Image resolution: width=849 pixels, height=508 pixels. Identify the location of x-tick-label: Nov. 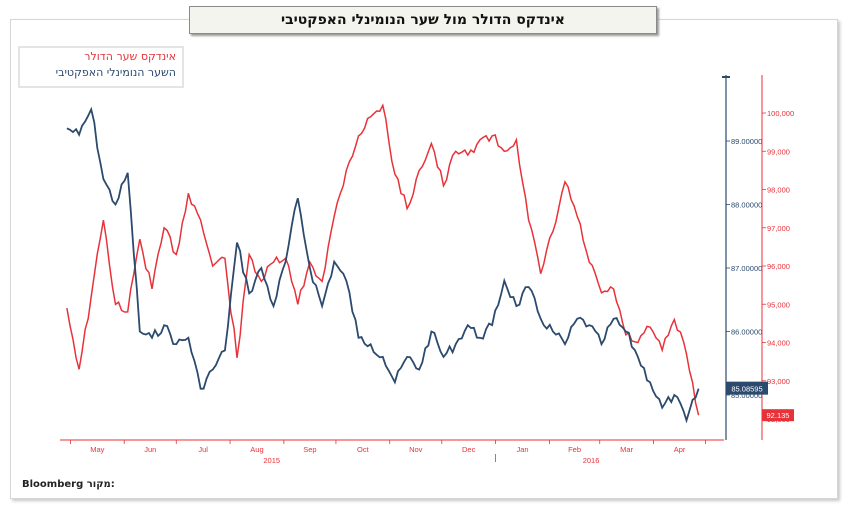
(416, 449).